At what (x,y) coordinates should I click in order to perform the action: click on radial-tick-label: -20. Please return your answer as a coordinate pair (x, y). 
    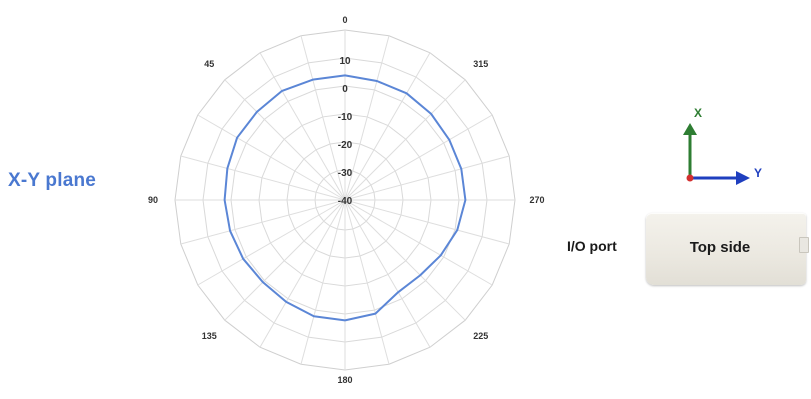
    Looking at the image, I should click on (345, 145).